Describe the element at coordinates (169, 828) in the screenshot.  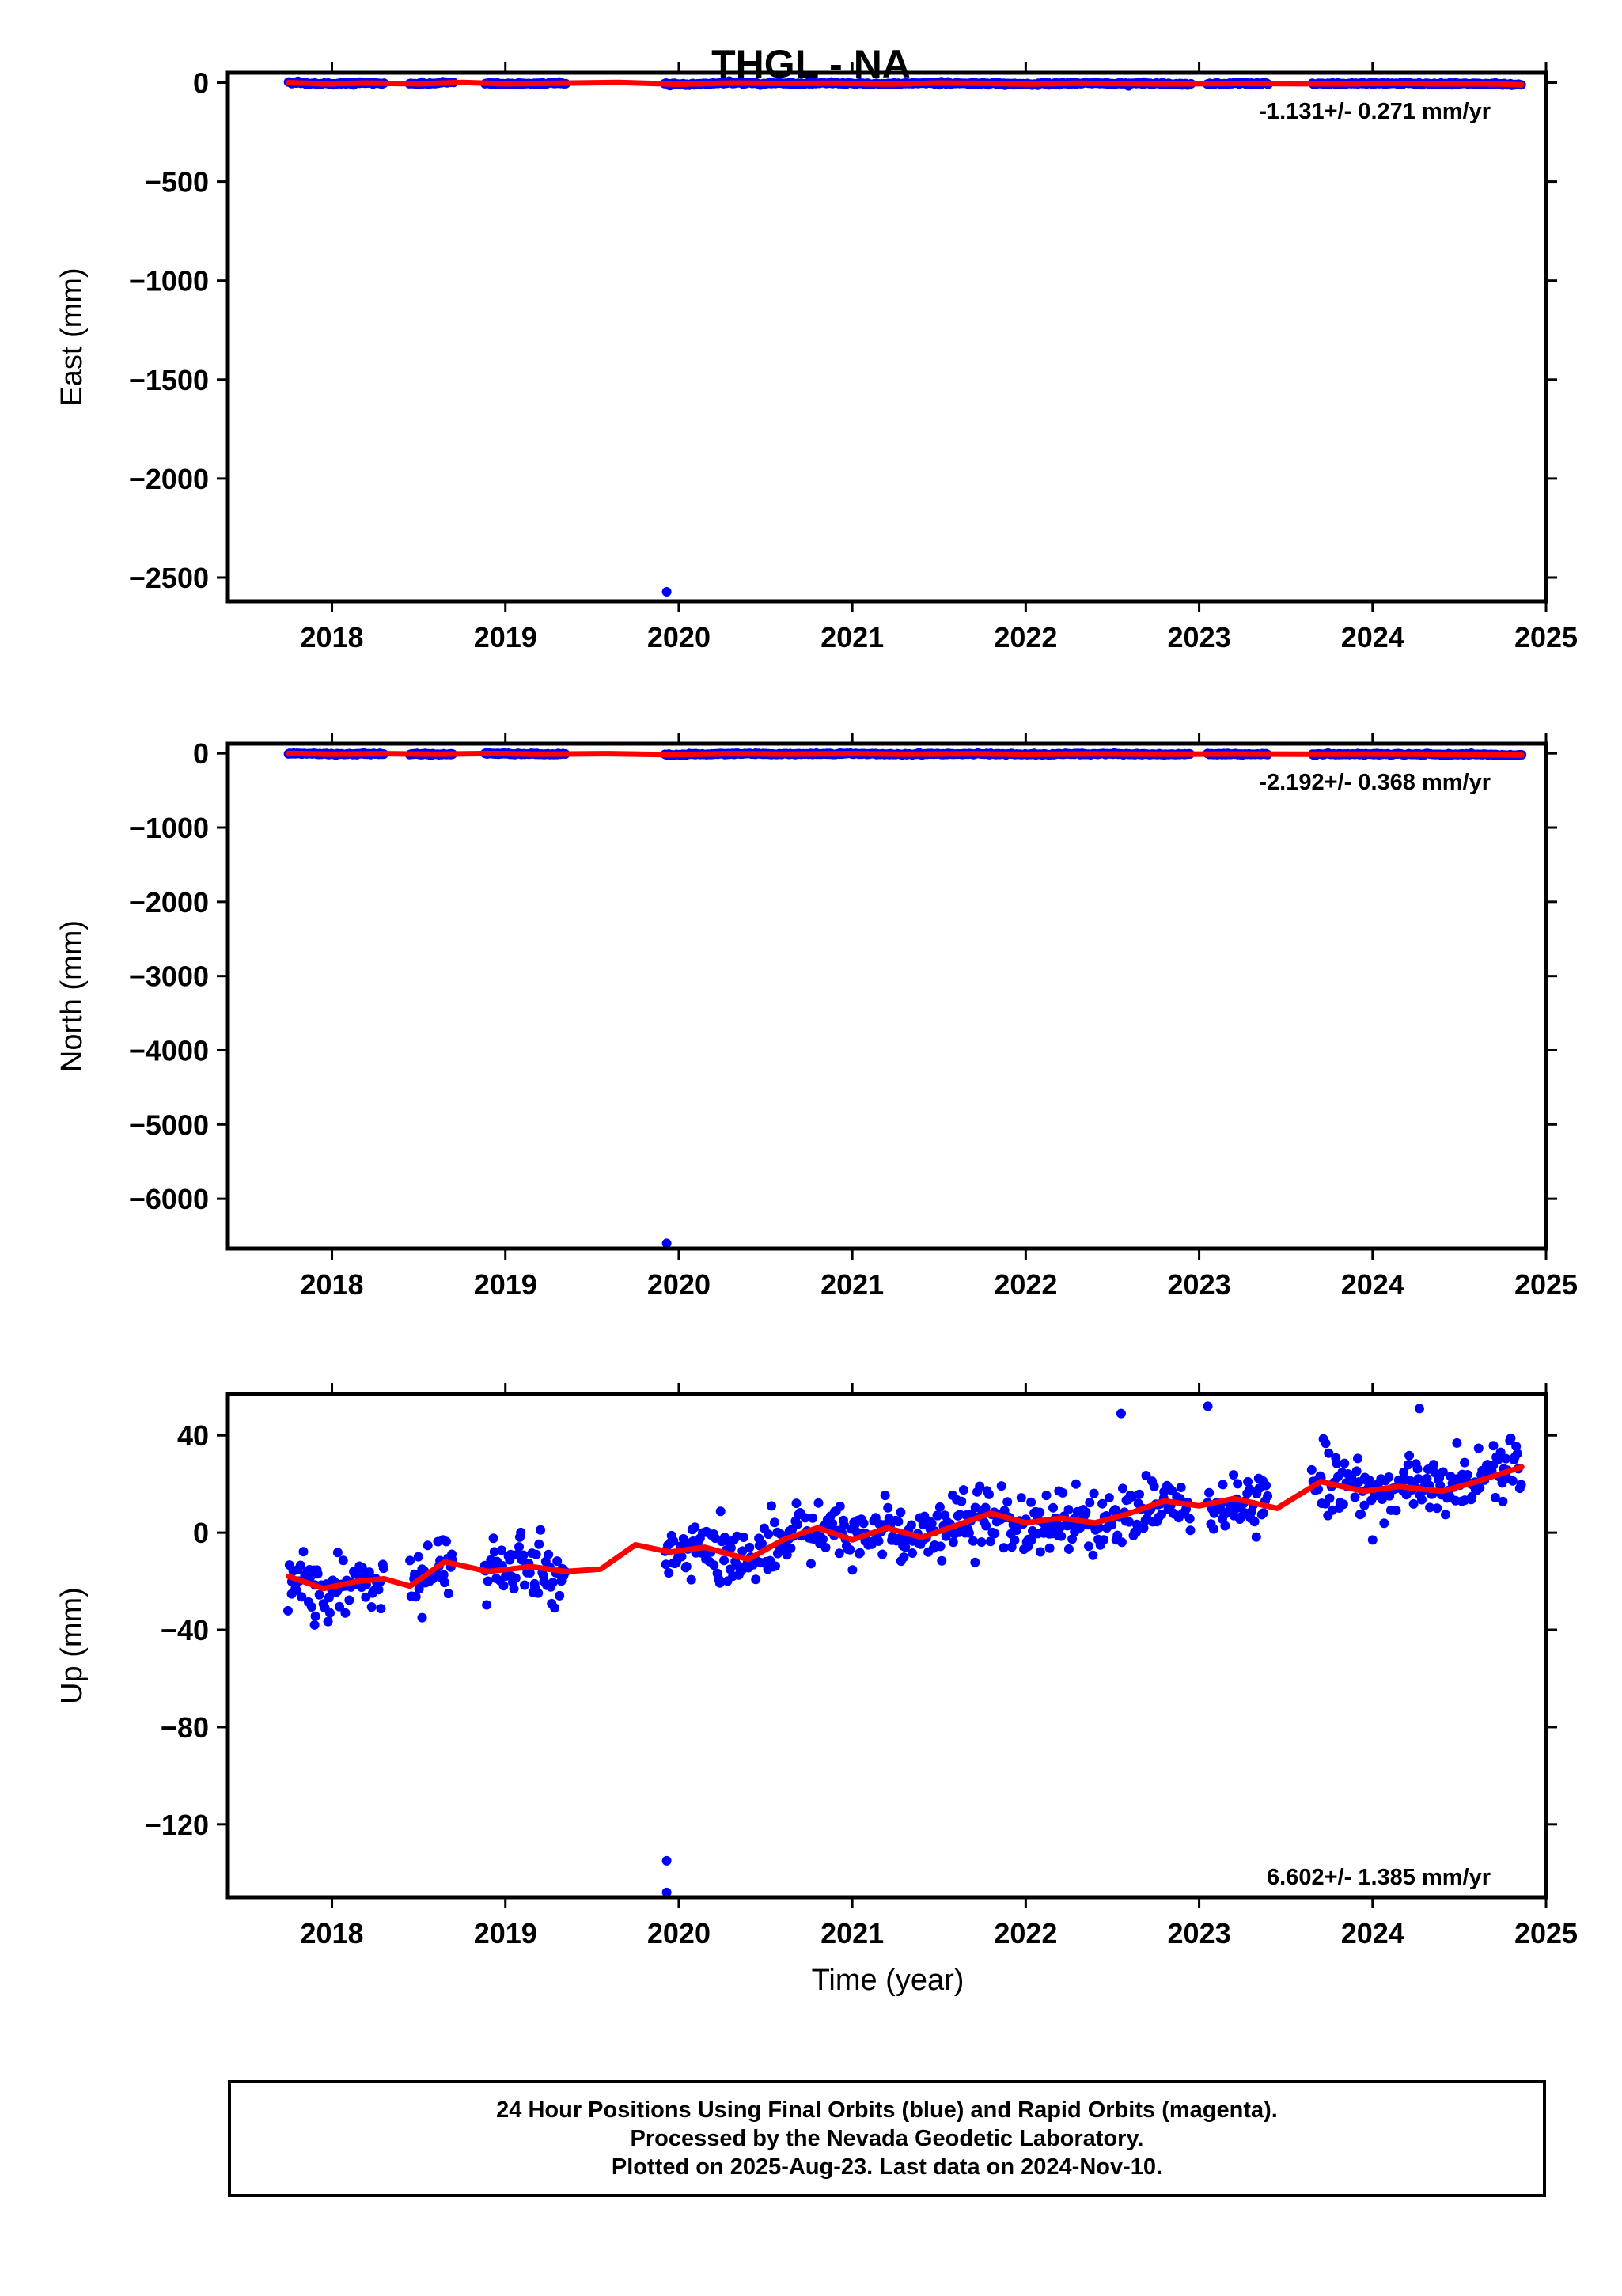
I see `y-tick-label: −1000` at that location.